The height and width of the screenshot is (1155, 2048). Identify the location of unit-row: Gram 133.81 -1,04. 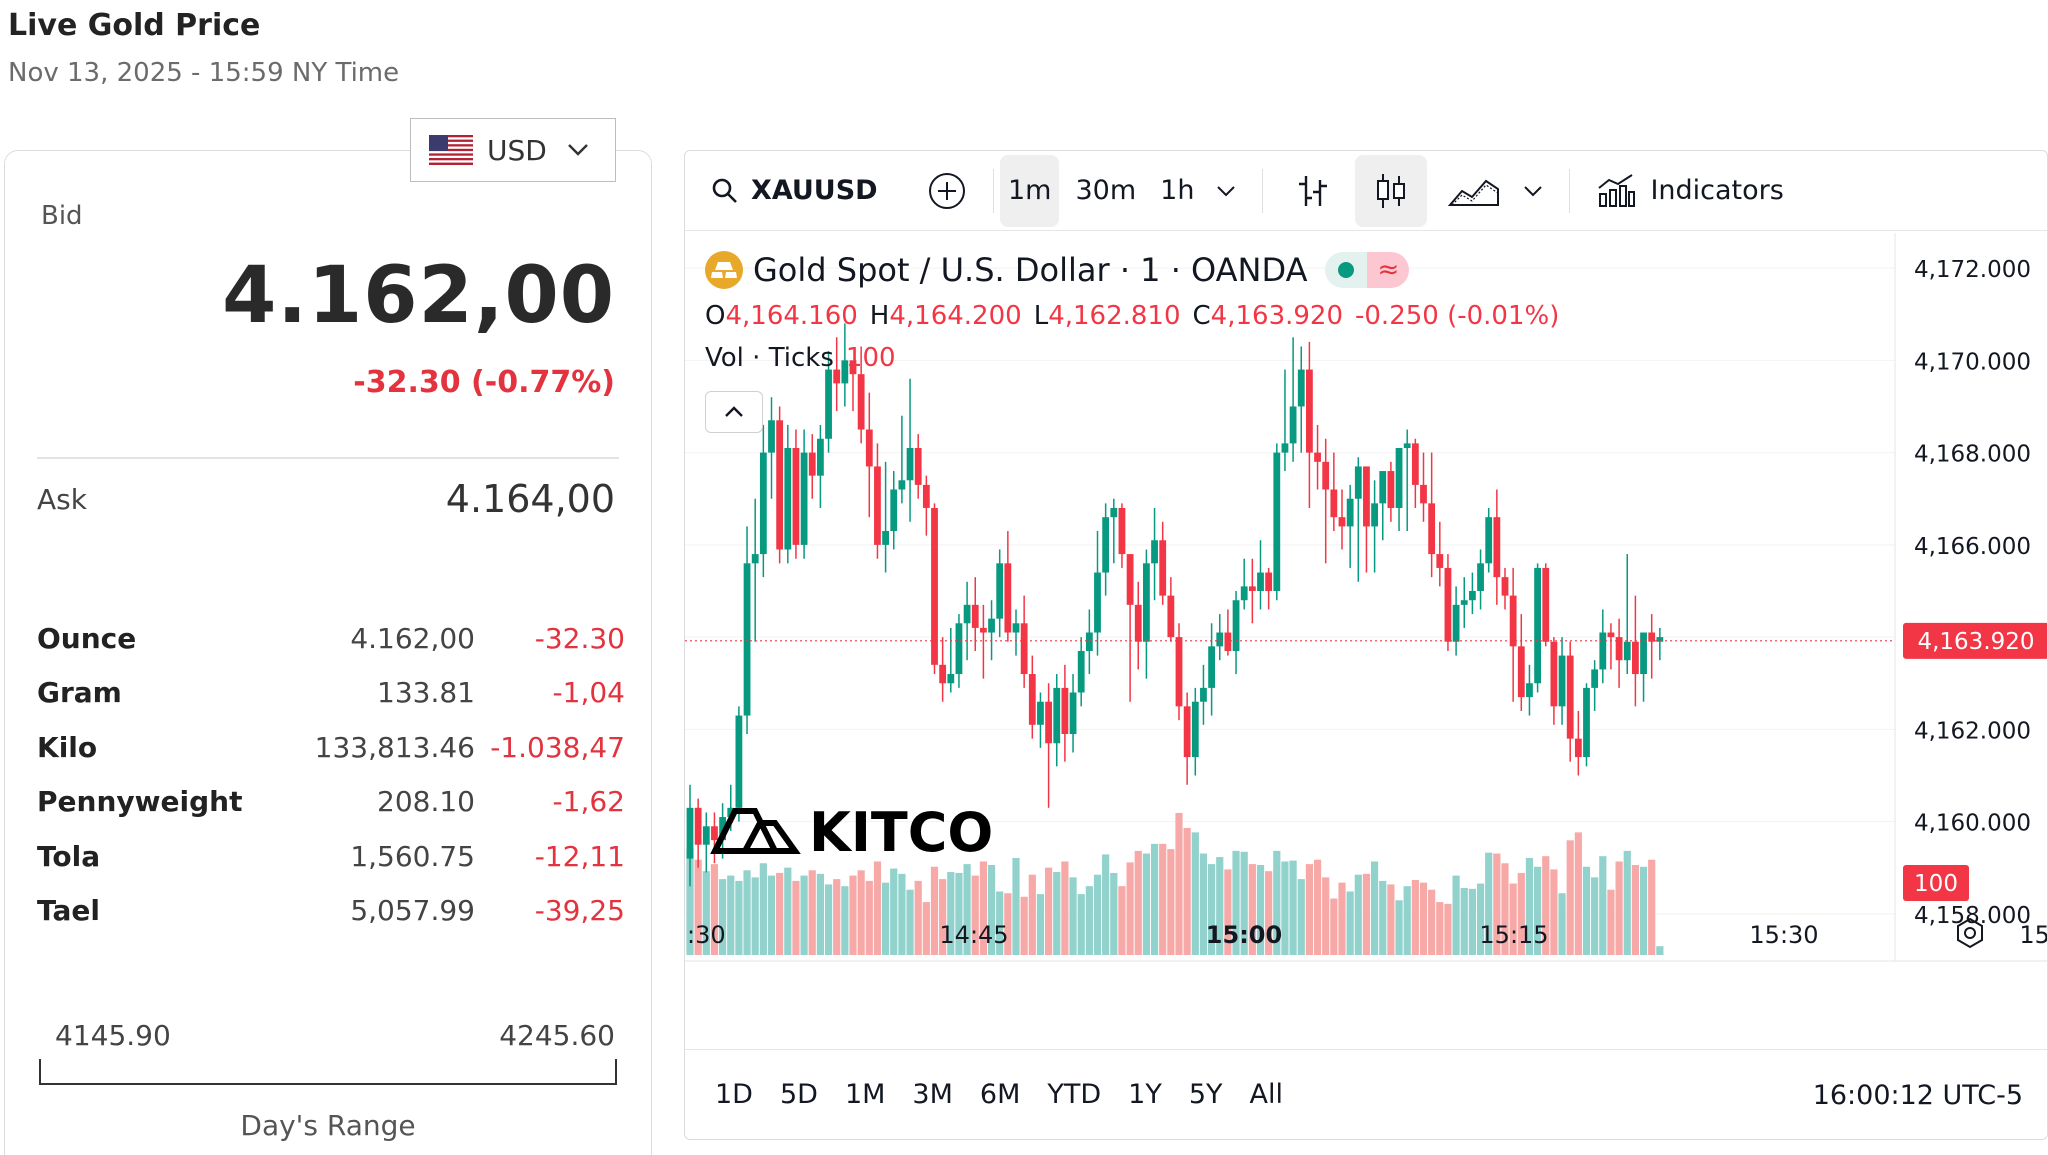
(331, 693).